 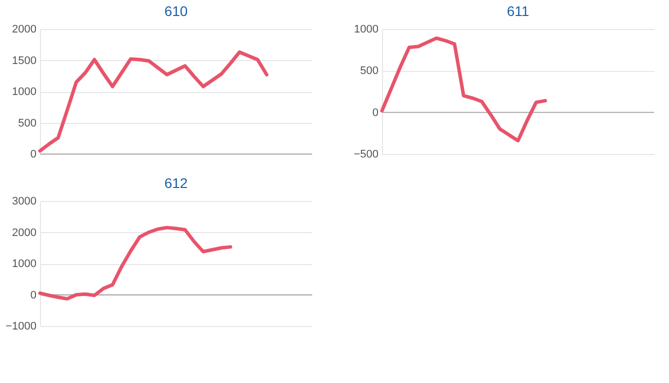 I want to click on chart-title: 611, so click(x=518, y=11).